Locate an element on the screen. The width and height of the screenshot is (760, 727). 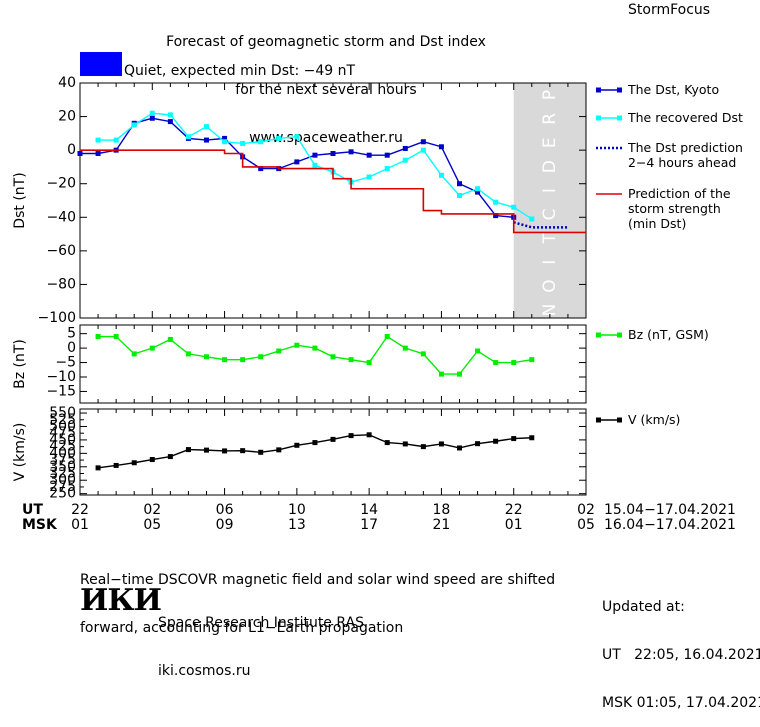
y-tick-label: 450 is located at coordinates (62, 440).